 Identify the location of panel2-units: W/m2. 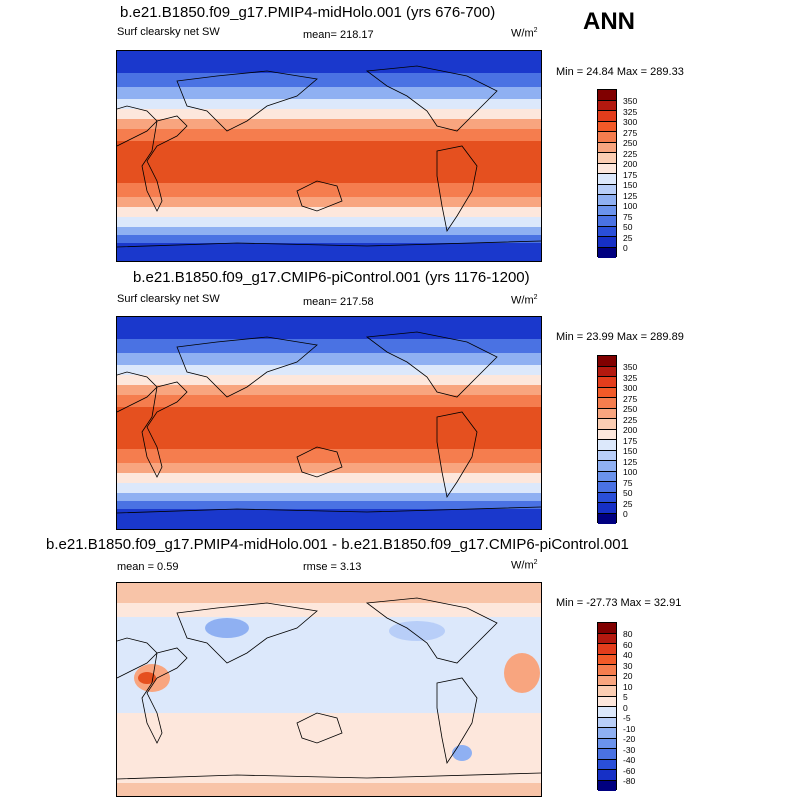
(524, 300).